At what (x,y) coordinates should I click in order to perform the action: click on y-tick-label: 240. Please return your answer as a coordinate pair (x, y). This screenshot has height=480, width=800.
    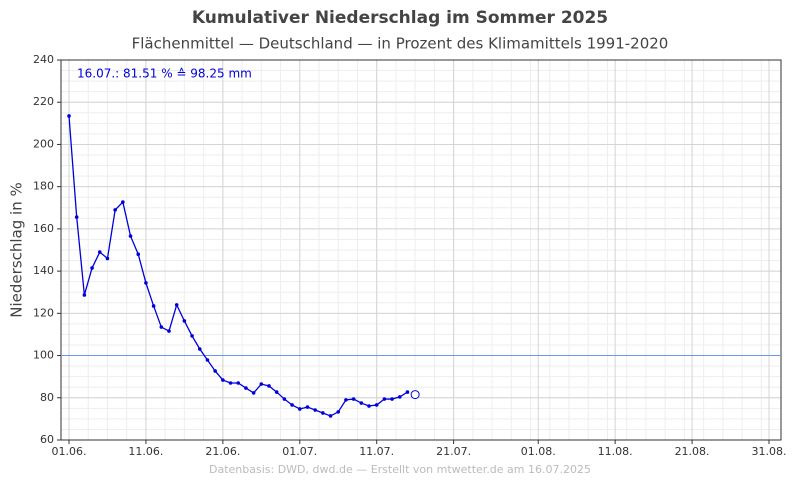
    Looking at the image, I should click on (43, 59).